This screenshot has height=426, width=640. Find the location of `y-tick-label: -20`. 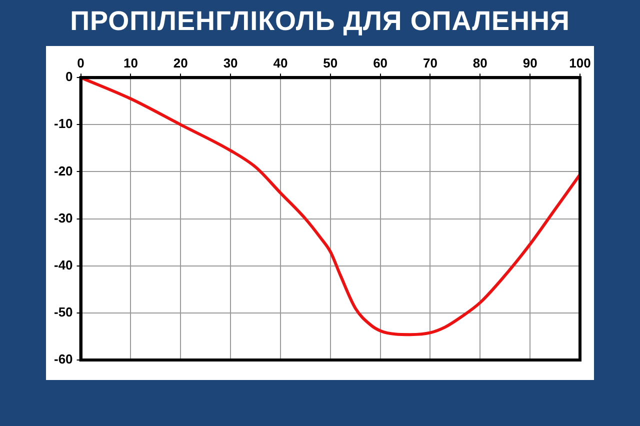

y-tick-label: -20 is located at coordinates (63, 170).